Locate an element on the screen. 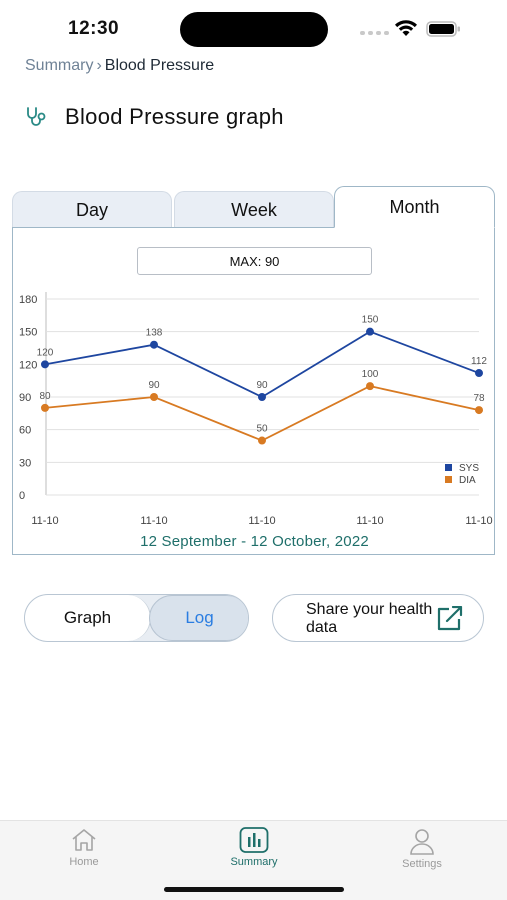  y-tick-label: 0 is located at coordinates (22, 496).